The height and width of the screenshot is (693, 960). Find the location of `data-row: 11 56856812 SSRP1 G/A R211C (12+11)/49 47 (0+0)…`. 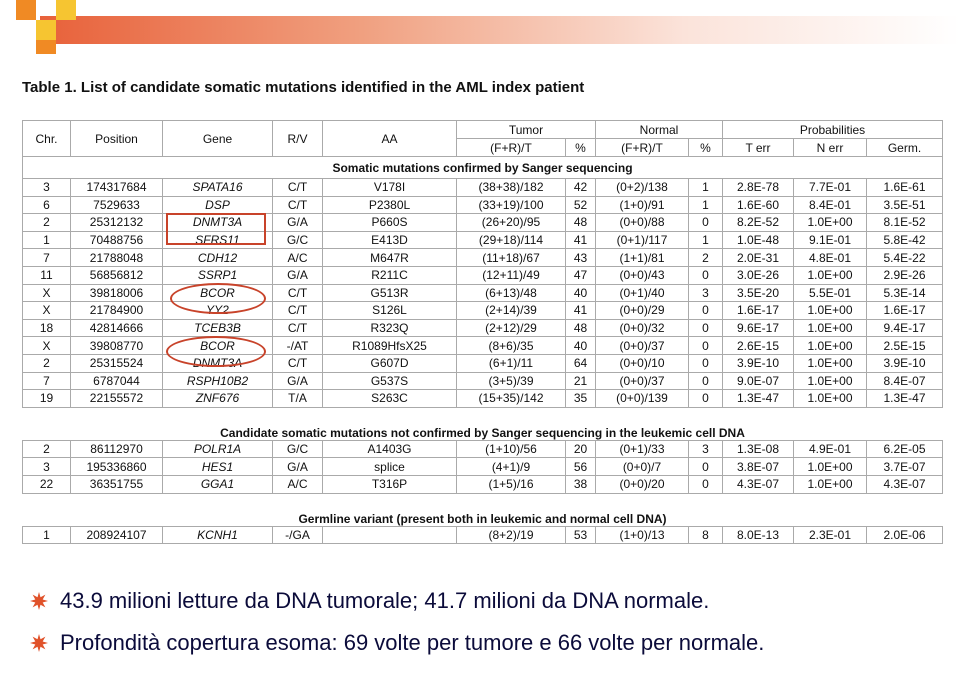

data-row: 11 56856812 SSRP1 G/A R211C (12+11)/49 47 (0+0)… is located at coordinates (482, 275).